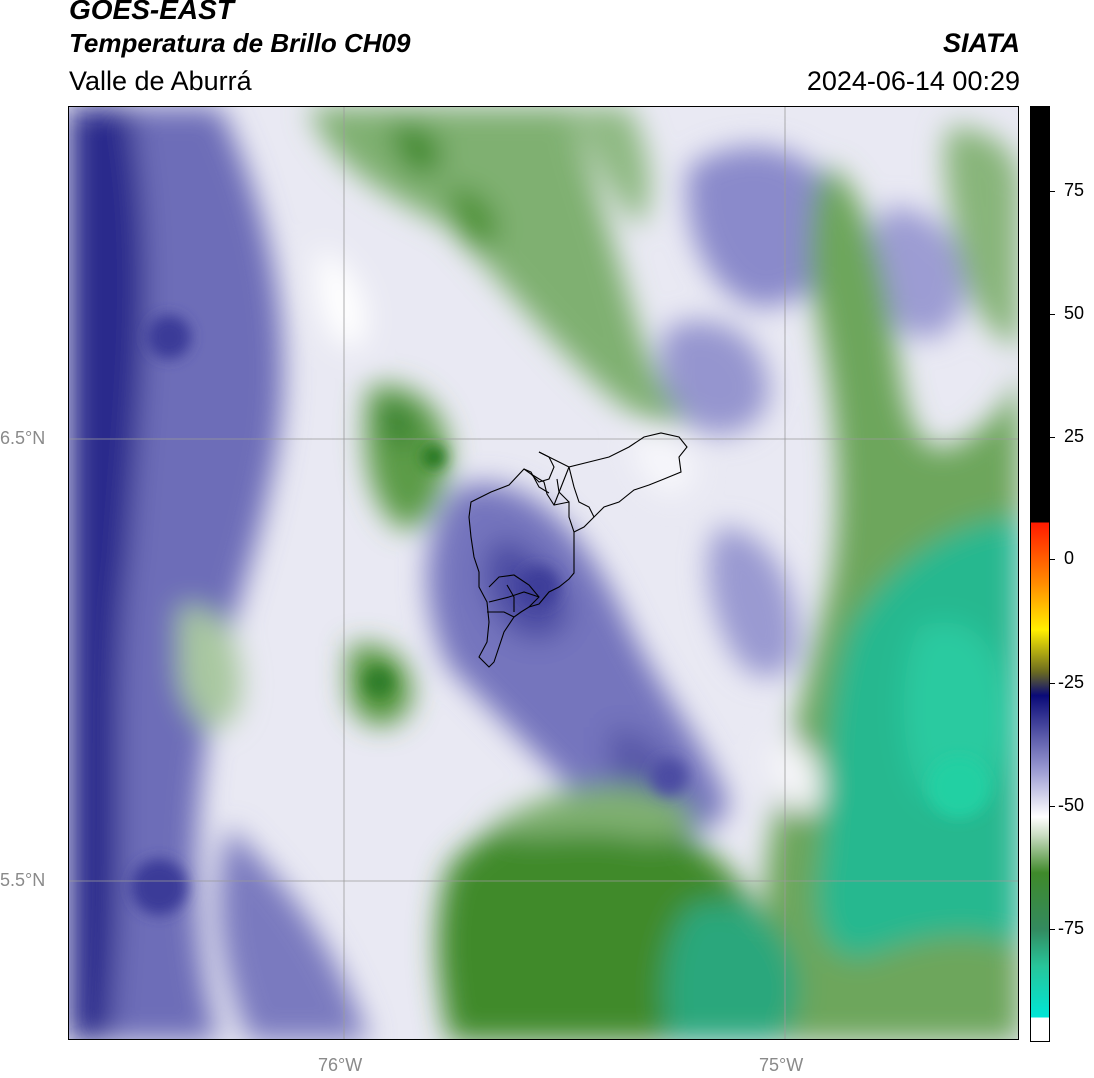 This screenshot has height=1078, width=1094. Describe the element at coordinates (23, 438) in the screenshot. I see `lat-label-6-5n: 6.5°N` at that location.